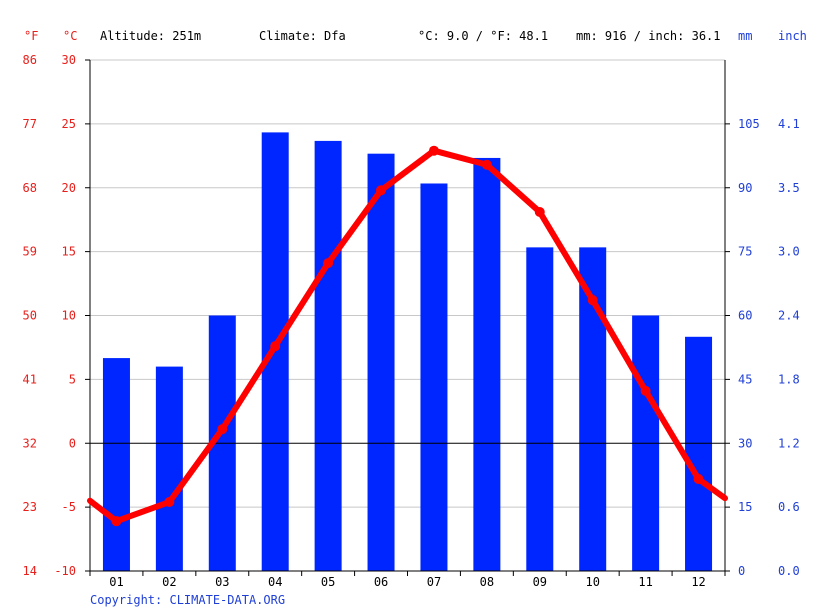 This screenshot has height=611, width=815. Describe the element at coordinates (745, 188) in the screenshot. I see `mm-tick-label: 90` at that location.